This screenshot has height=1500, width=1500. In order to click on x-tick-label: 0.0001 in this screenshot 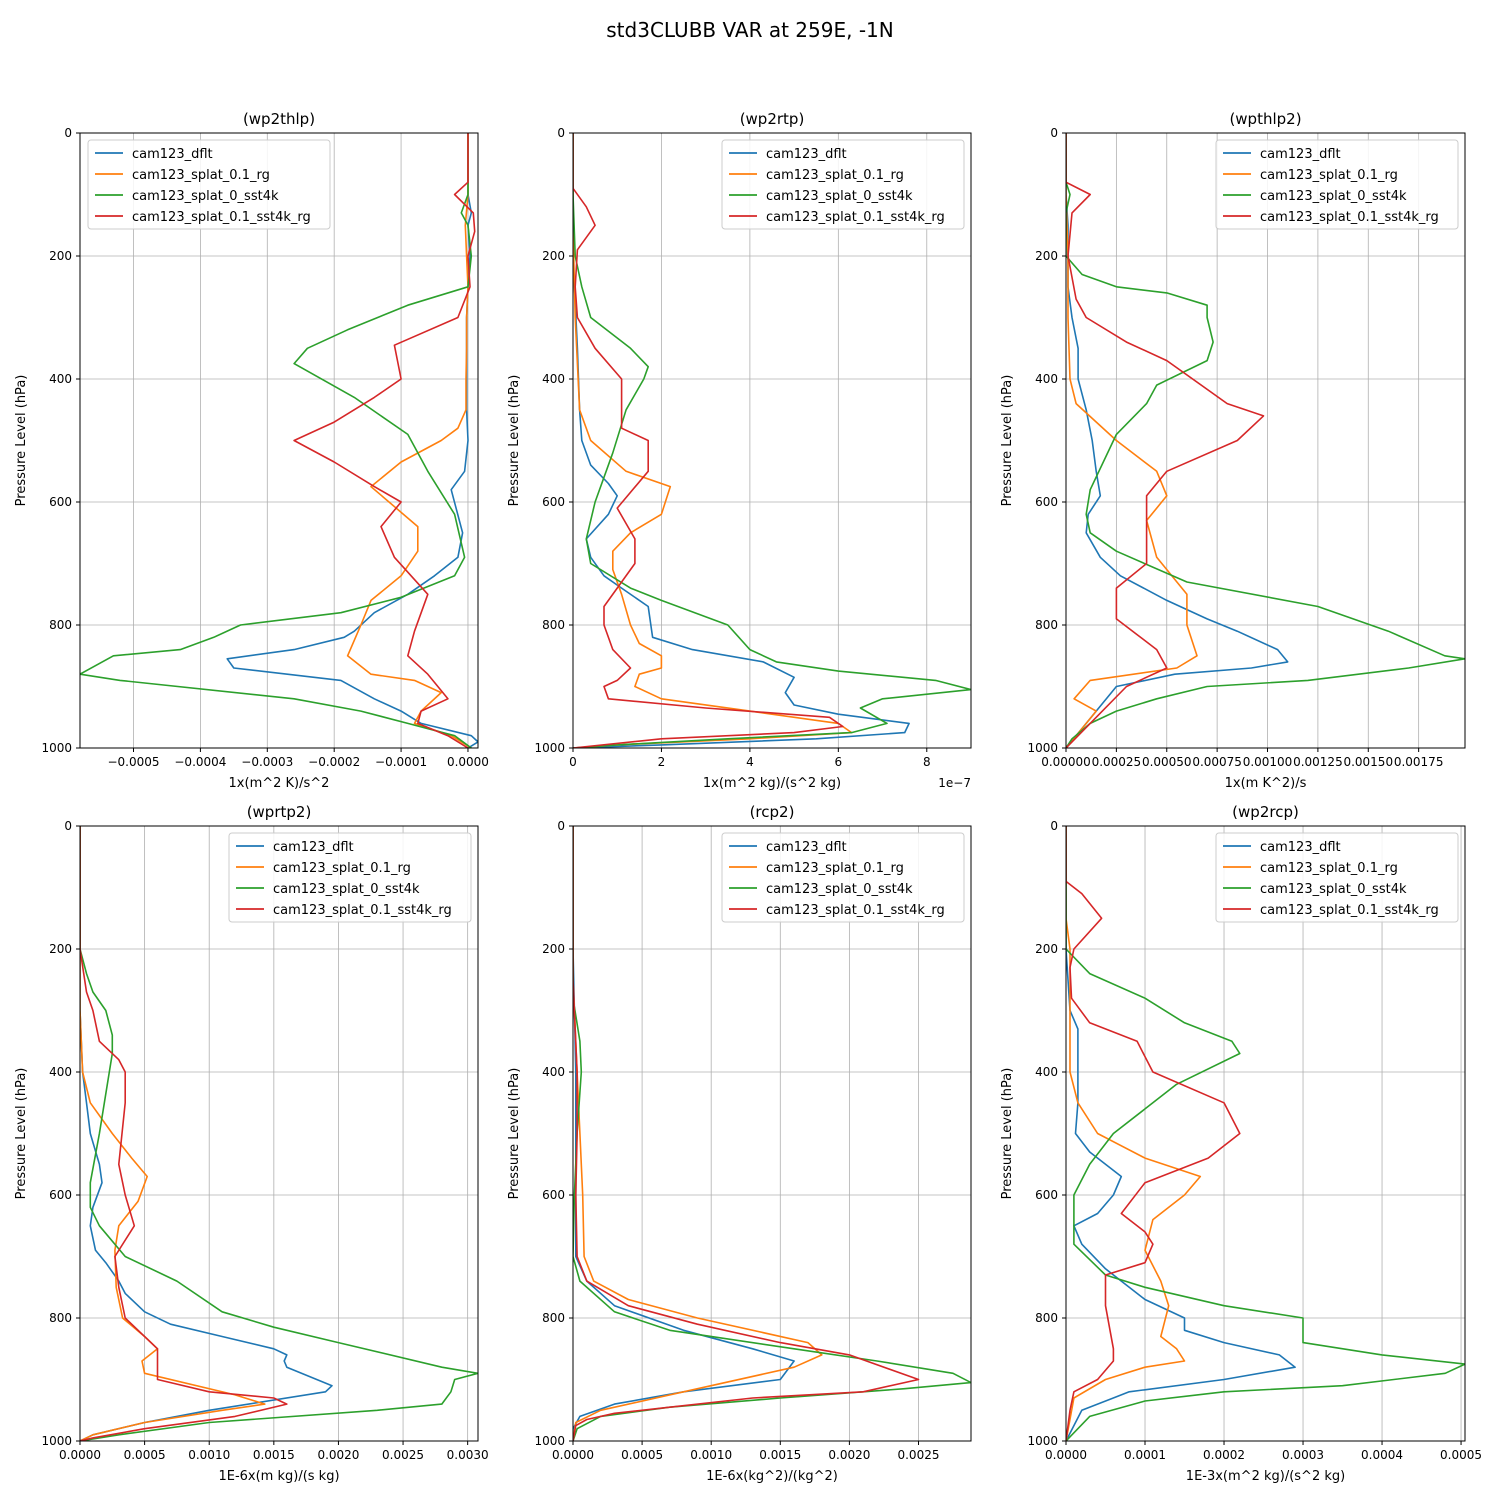, I will do `click(1145, 1455)`.